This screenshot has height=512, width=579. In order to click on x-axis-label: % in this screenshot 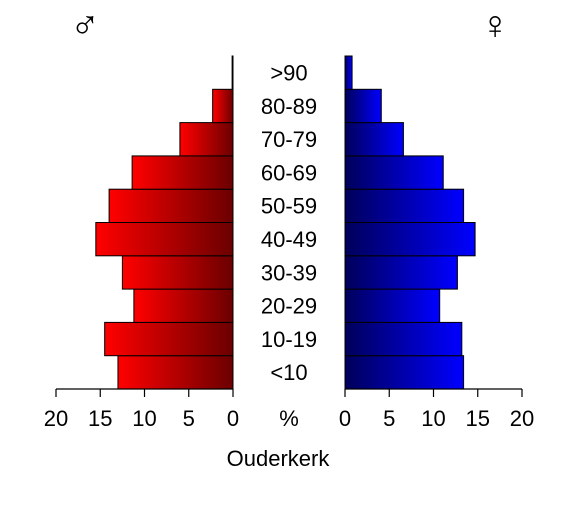, I will do `click(289, 418)`.